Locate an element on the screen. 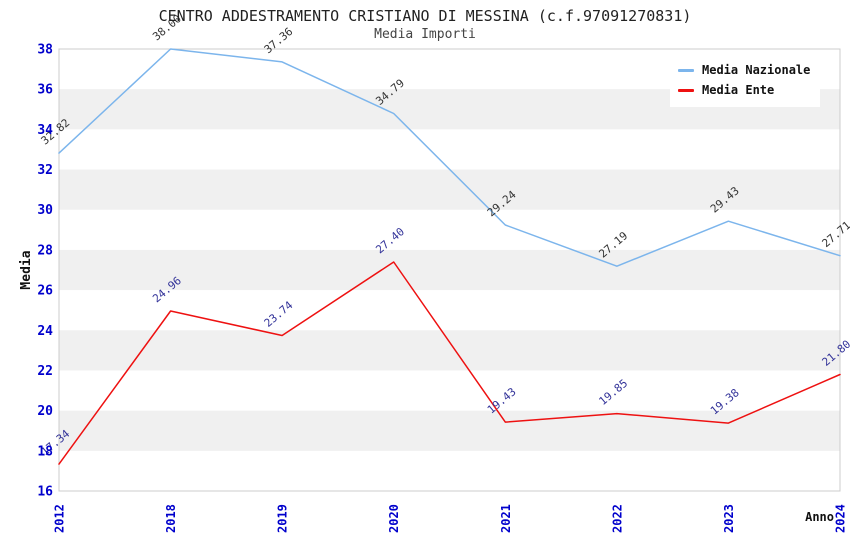 The image size is (850, 550). legend-swatch-media-ente is located at coordinates (686, 90).